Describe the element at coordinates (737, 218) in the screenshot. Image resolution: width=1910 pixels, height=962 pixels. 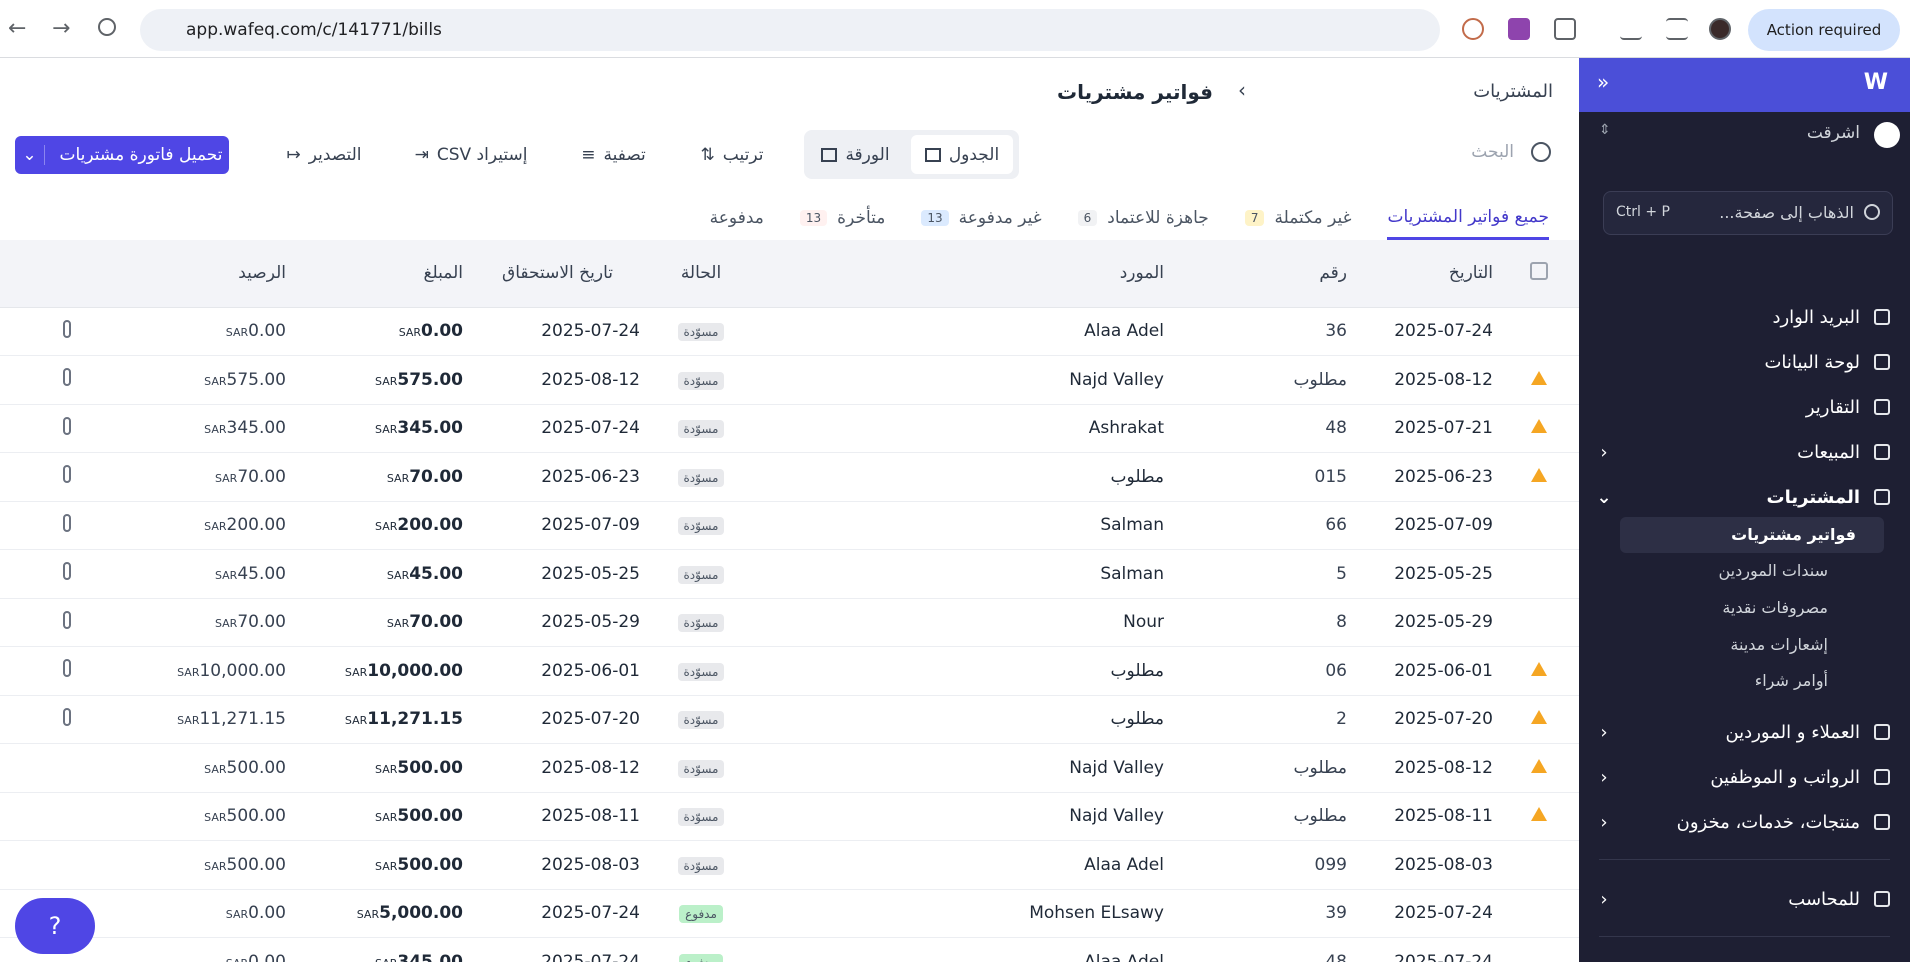
I see `tab: مدفوعة` at that location.